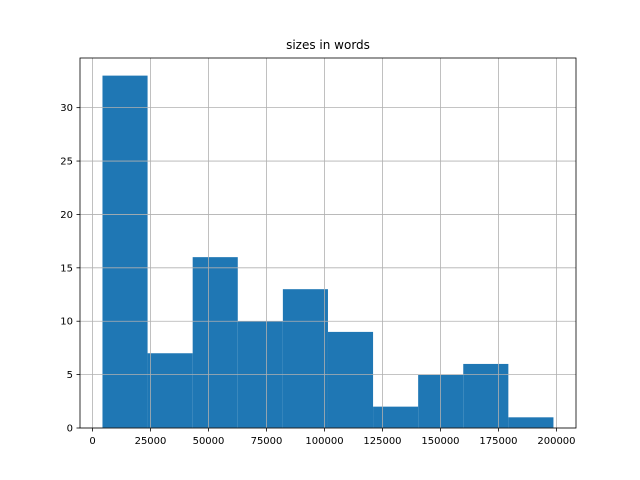 Image resolution: width=640 pixels, height=480 pixels. What do you see at coordinates (70, 429) in the screenshot?
I see `y-tick-label: 0` at bounding box center [70, 429].